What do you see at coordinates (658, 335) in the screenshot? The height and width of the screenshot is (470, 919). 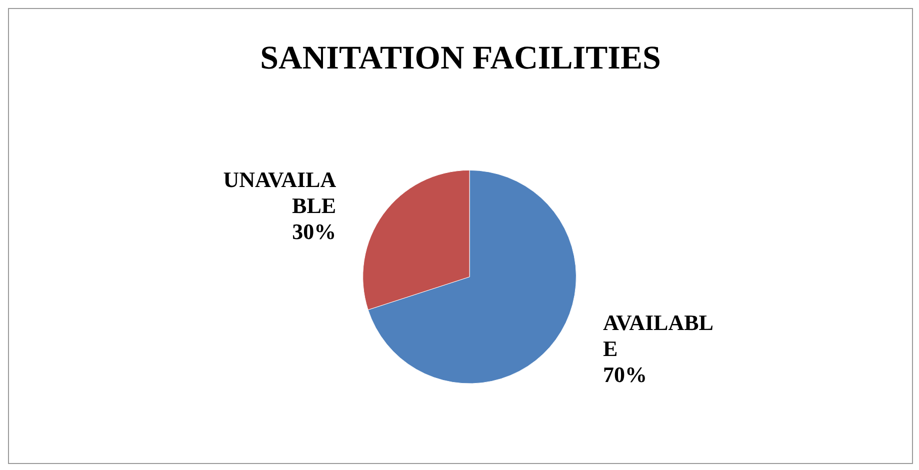 I see `slice-label: AVAILABLE` at bounding box center [658, 335].